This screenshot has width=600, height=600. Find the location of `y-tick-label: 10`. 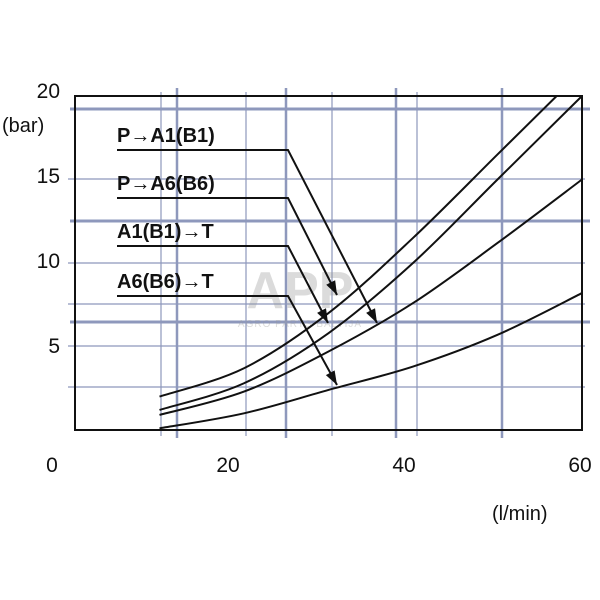

y-tick-label: 10 is located at coordinates (48, 261).